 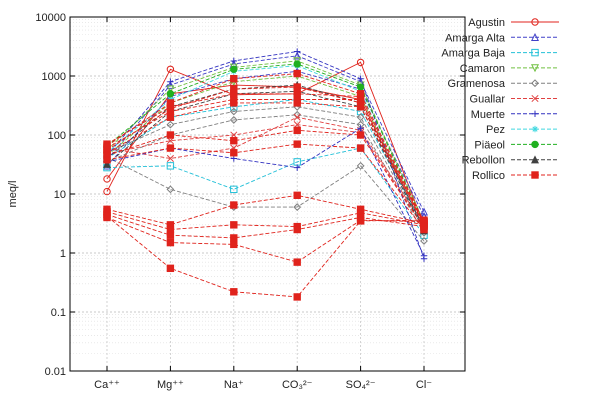 I want to click on legend-label: Pez, so click(x=495, y=130).